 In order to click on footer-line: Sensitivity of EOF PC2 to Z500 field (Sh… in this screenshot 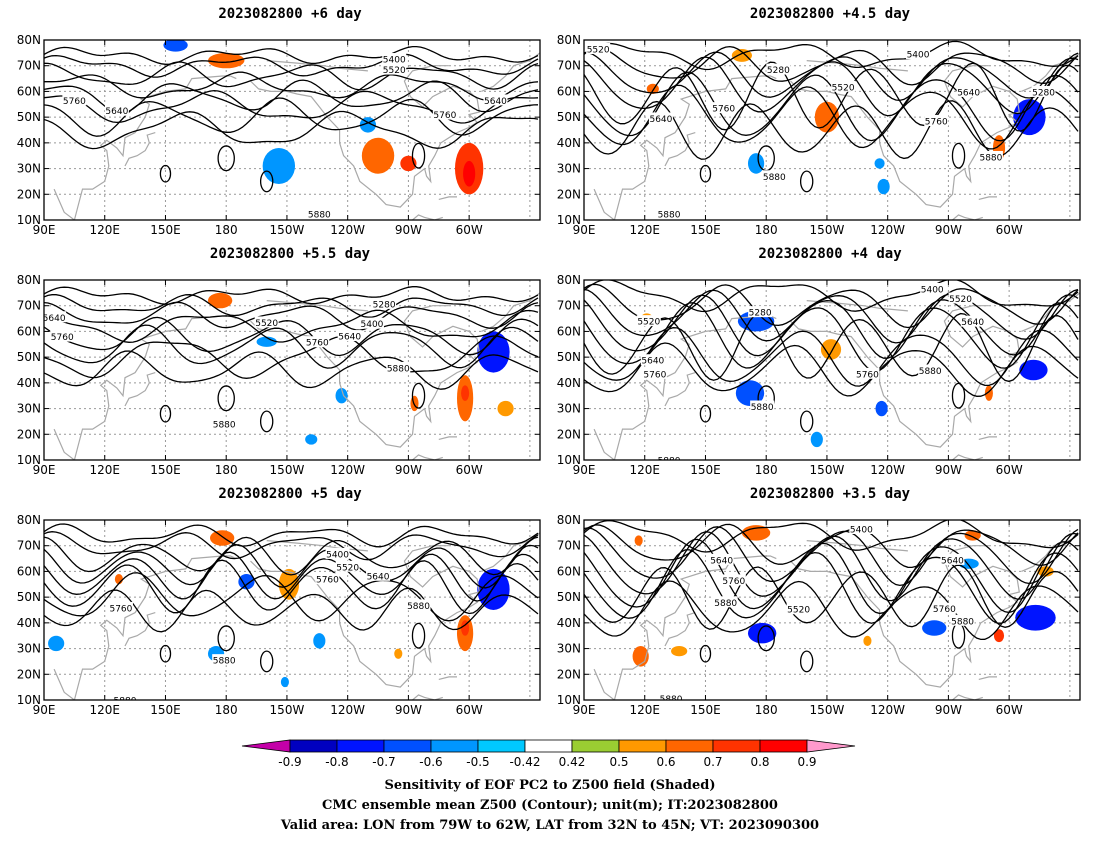, I will do `click(550, 785)`.